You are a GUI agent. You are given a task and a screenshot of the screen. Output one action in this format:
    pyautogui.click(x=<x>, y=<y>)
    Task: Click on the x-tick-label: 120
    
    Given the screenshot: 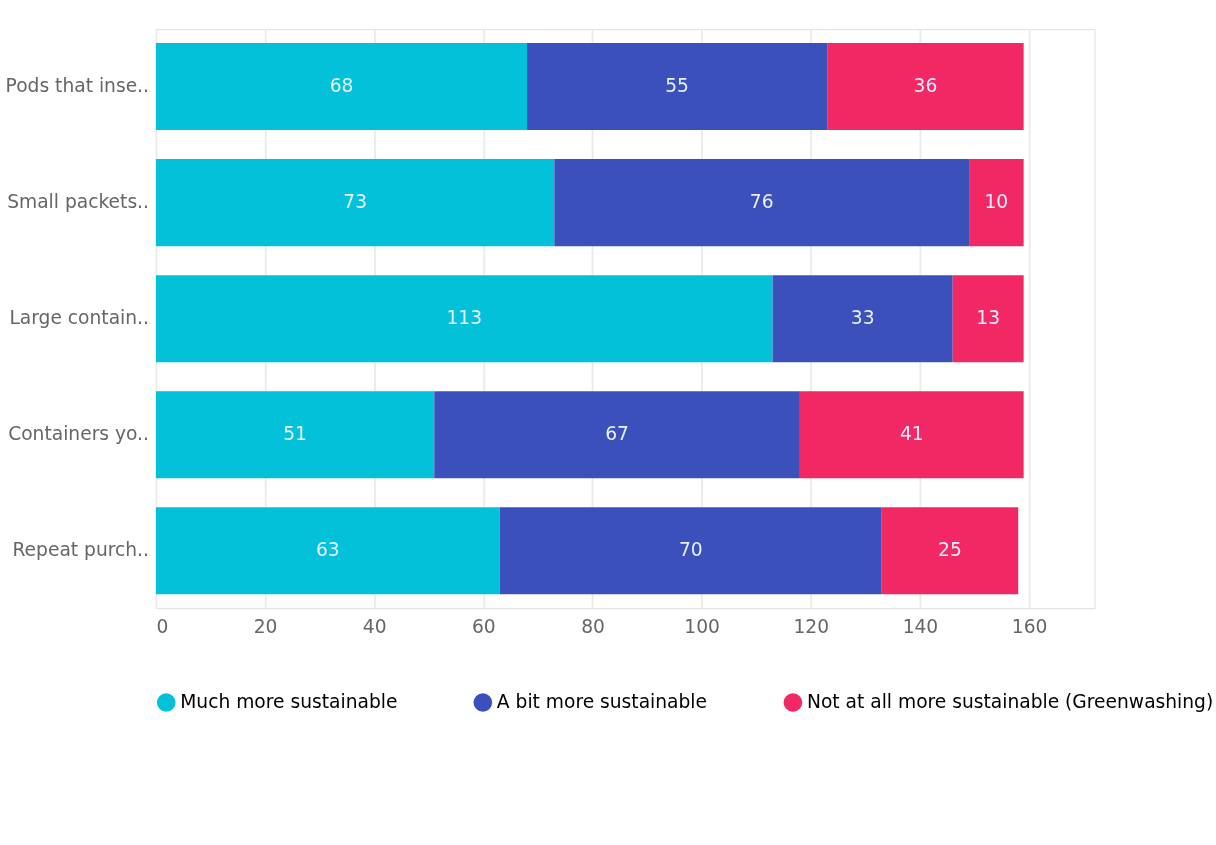 What is the action you would take?
    pyautogui.click(x=811, y=626)
    